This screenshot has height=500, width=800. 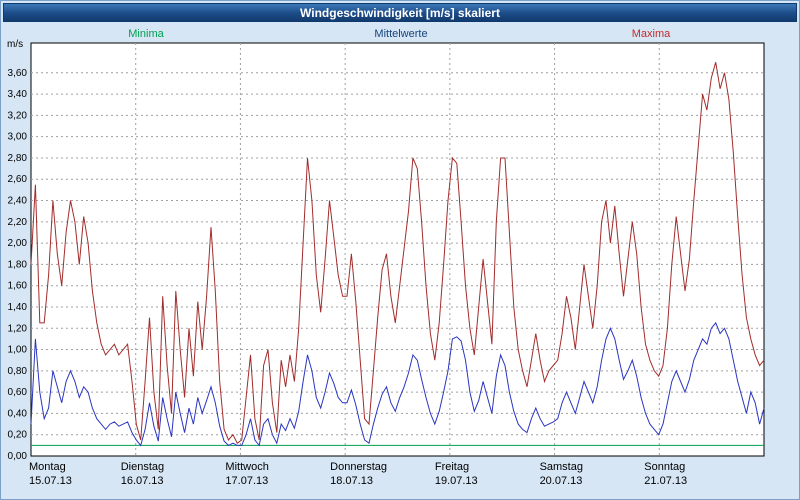 I want to click on y-tick-label: 3,00, so click(x=18, y=137).